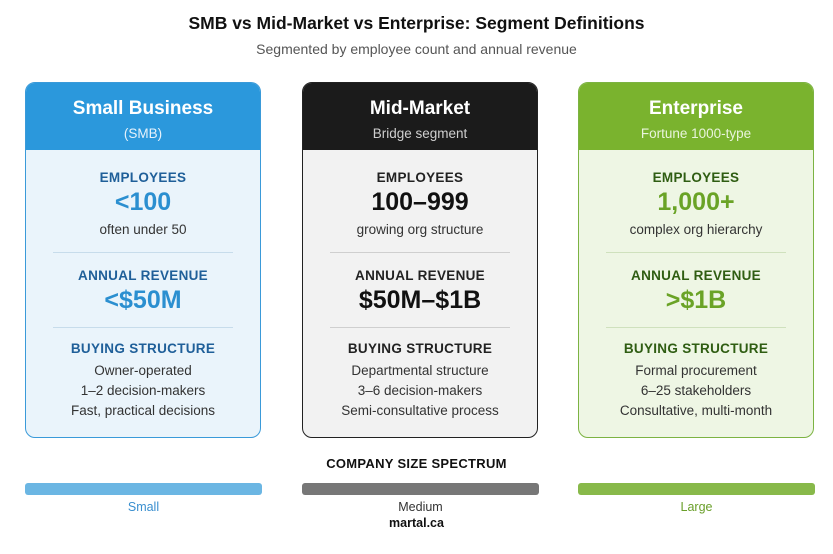  What do you see at coordinates (143, 410) in the screenshot?
I see `buying-line: Fast, practical decisions` at bounding box center [143, 410].